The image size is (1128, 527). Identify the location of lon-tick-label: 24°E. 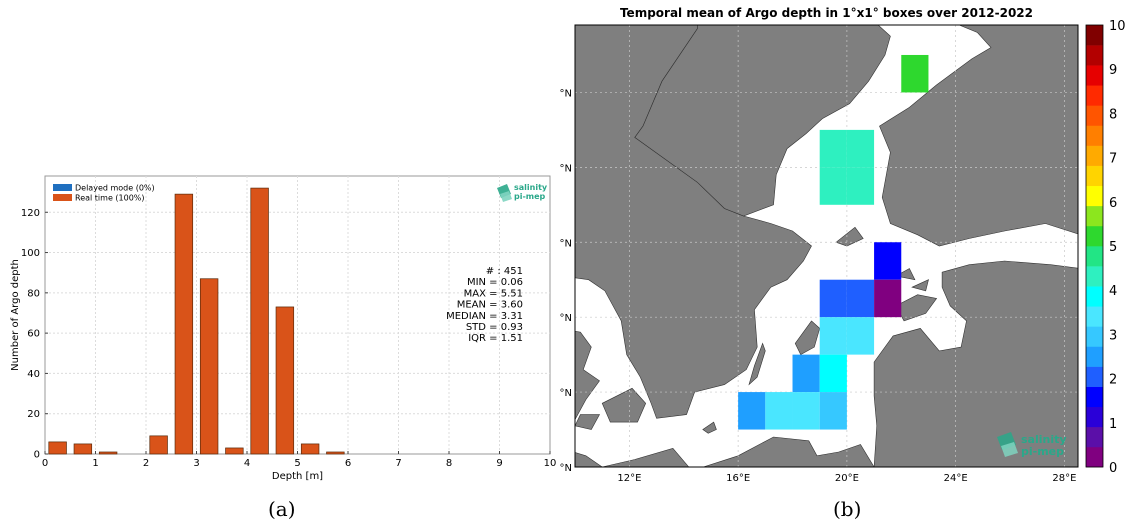
(956, 478).